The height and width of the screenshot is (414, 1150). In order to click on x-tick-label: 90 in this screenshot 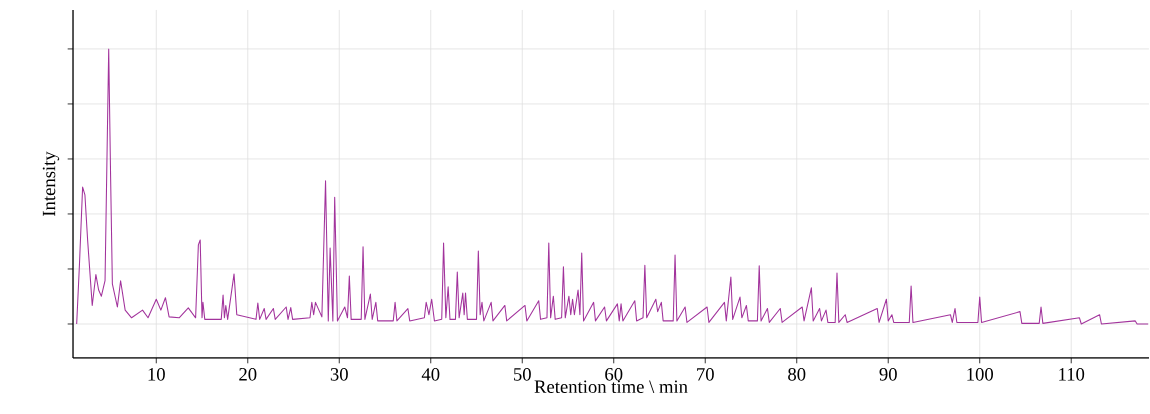, I will do `click(888, 374)`.